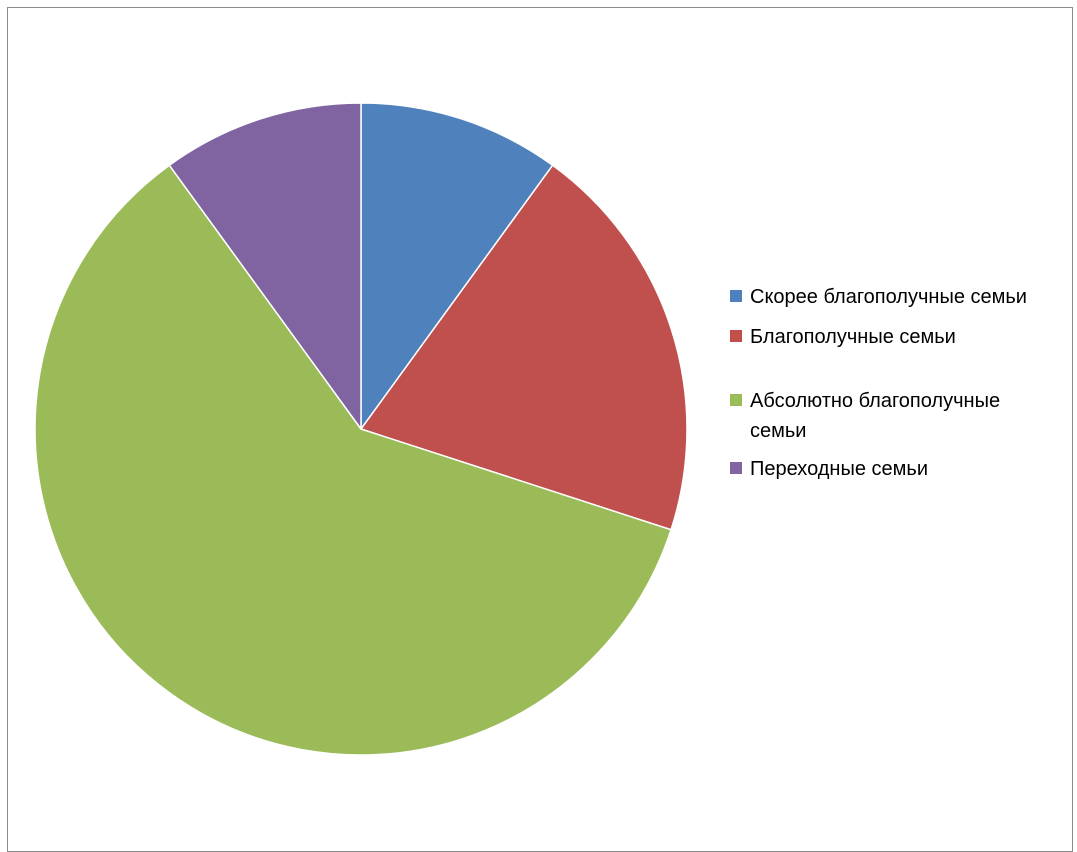  What do you see at coordinates (853, 337) in the screenshot?
I see `legend-label-2: Благополучные семьи` at bounding box center [853, 337].